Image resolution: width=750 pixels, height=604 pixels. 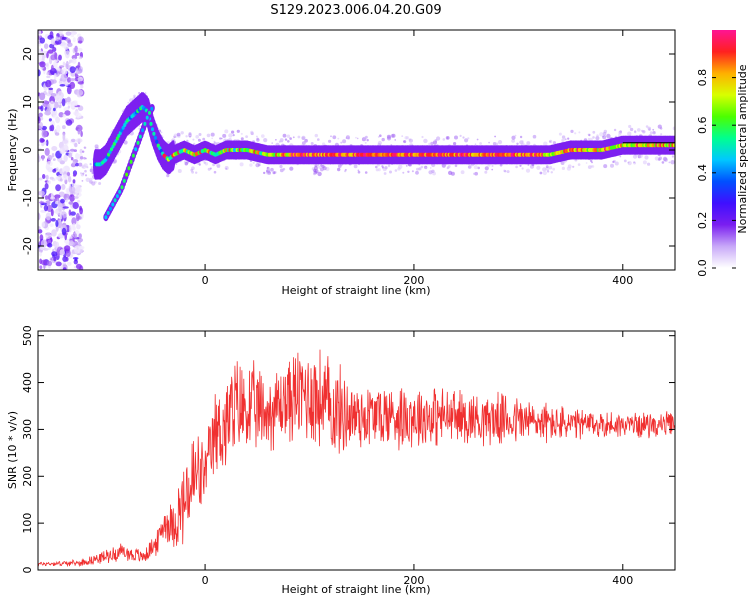 I want to click on y-tick-label: 500, so click(x=27, y=335).